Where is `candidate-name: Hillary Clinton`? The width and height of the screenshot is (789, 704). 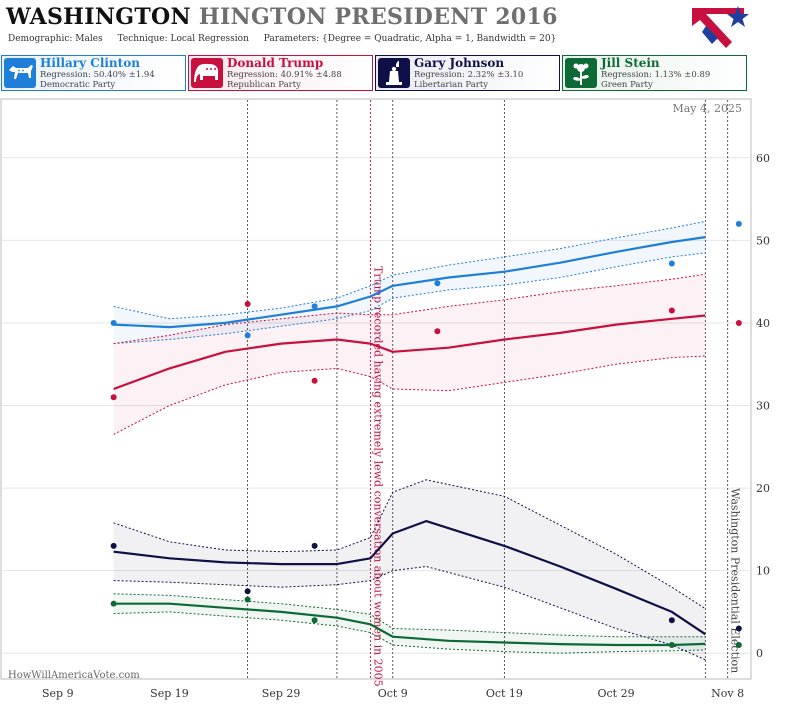 candidate-name: Hillary Clinton is located at coordinates (90, 63).